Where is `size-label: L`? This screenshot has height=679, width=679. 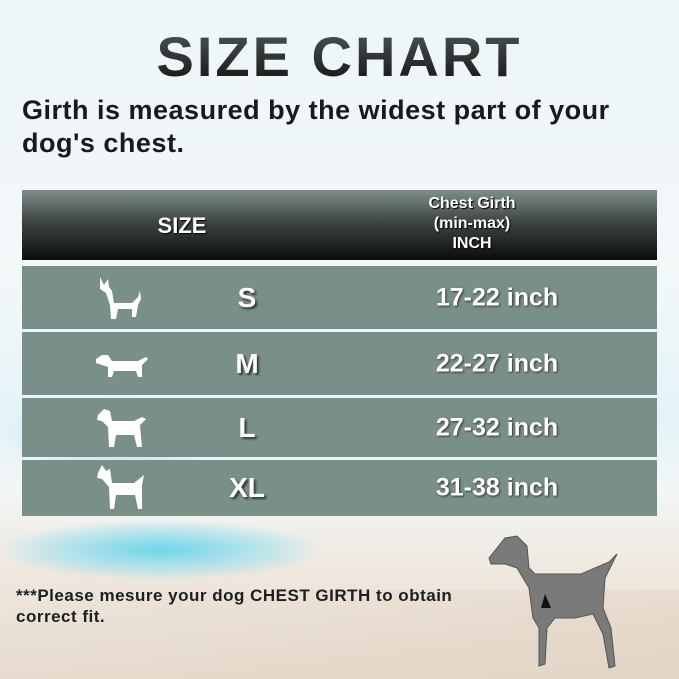
size-label: L is located at coordinates (247, 427).